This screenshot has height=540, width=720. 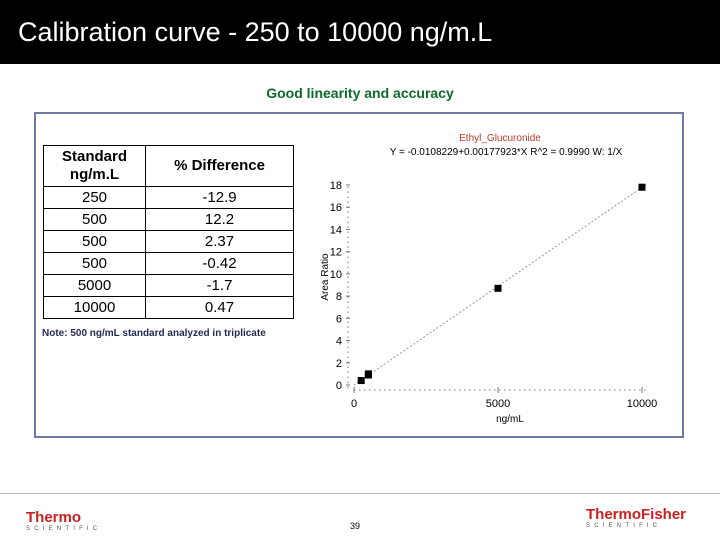 I want to click on x-tick-label: 0, so click(x=354, y=404).